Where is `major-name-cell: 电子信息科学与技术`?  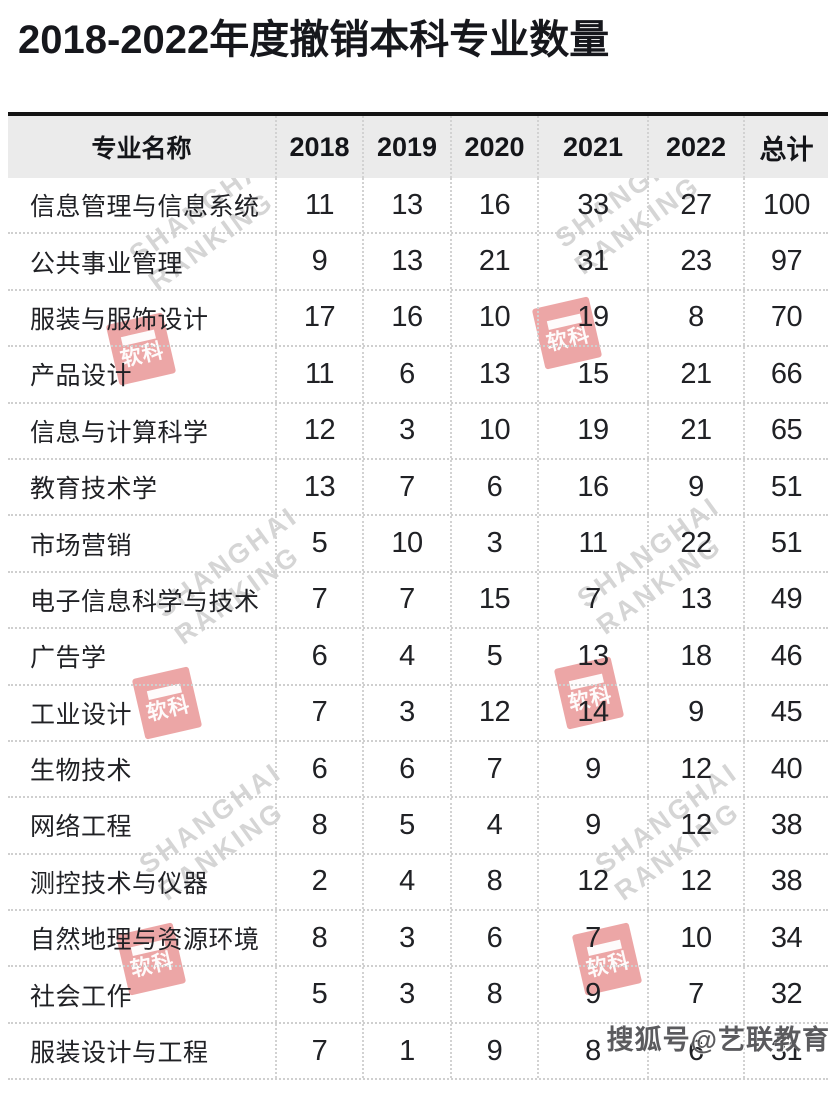 major-name-cell: 电子信息科学与技术 is located at coordinates (145, 601).